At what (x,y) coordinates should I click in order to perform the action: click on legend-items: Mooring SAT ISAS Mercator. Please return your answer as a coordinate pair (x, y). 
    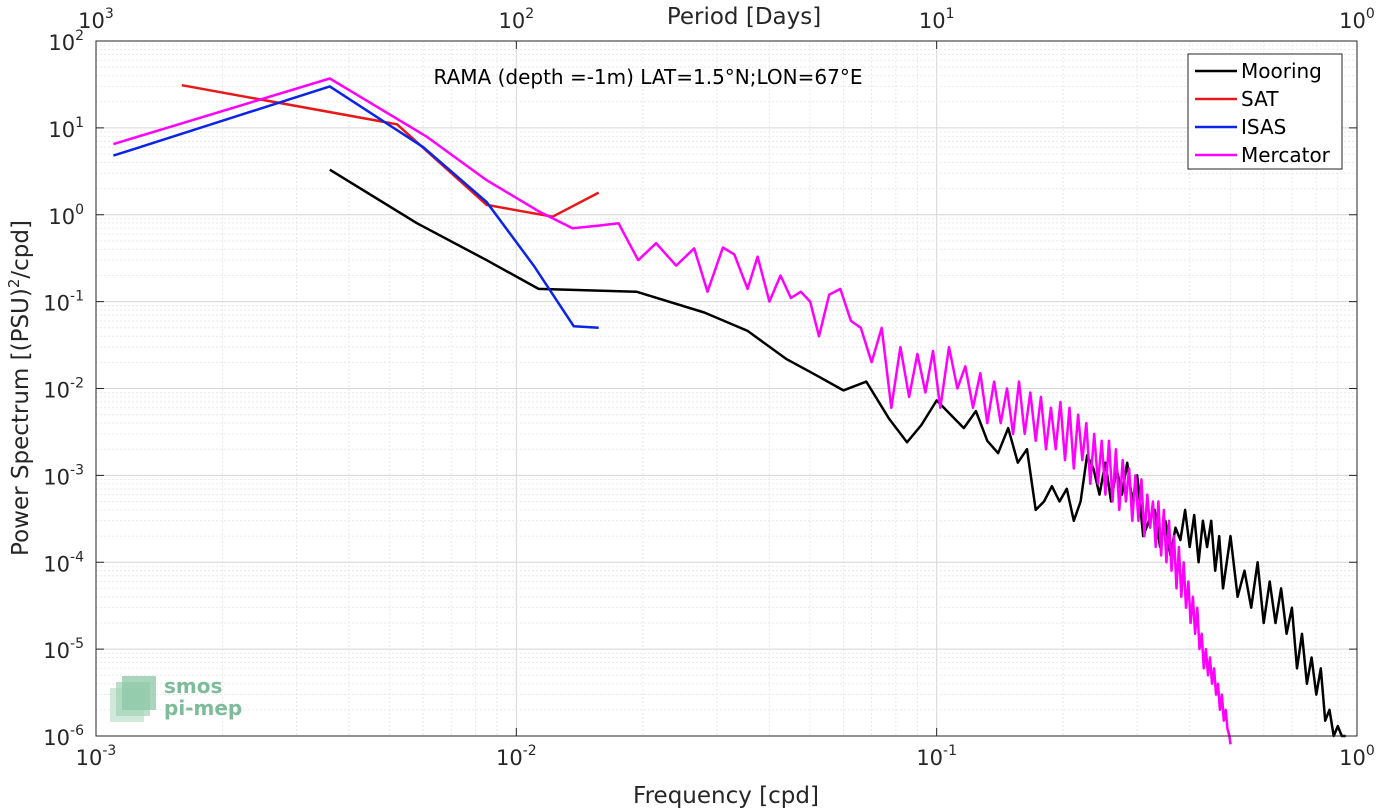
    Looking at the image, I should click on (1263, 113).